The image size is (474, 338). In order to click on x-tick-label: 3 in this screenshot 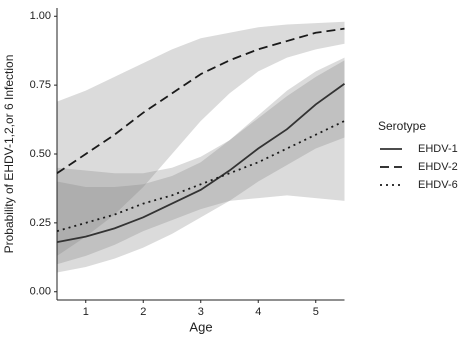, I will do `click(201, 312)`.